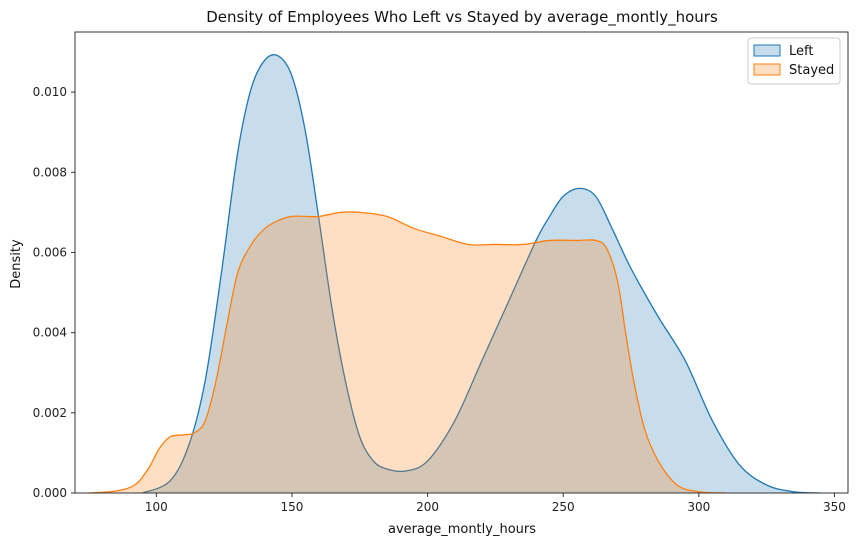 This screenshot has height=546, width=859. What do you see at coordinates (801, 51) in the screenshot?
I see `legend-label-left: Left` at bounding box center [801, 51].